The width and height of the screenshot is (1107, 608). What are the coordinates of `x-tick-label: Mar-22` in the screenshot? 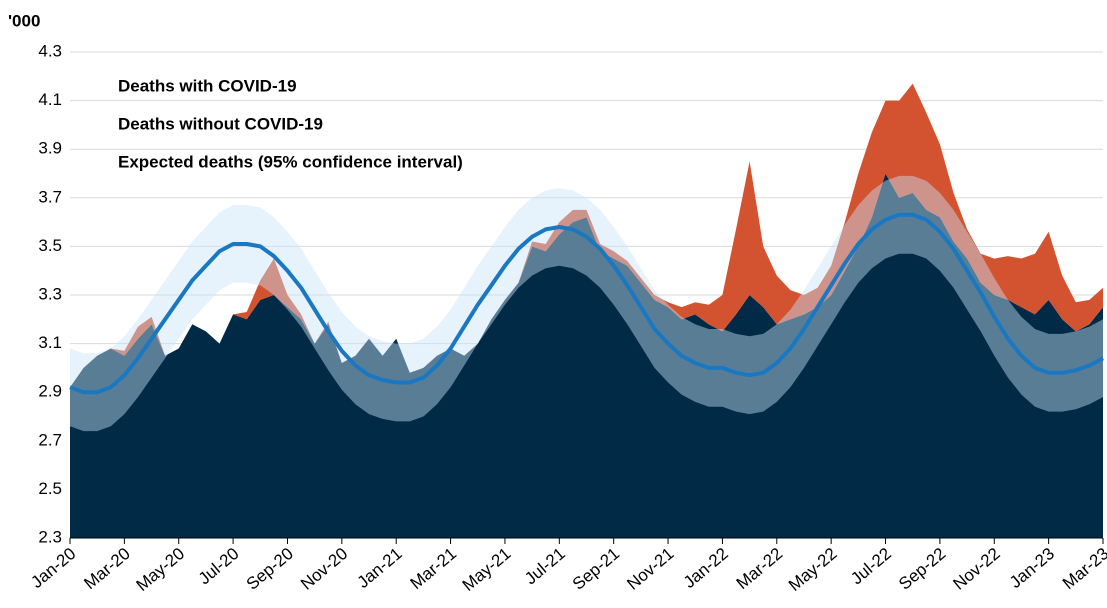 It's located at (759, 568).